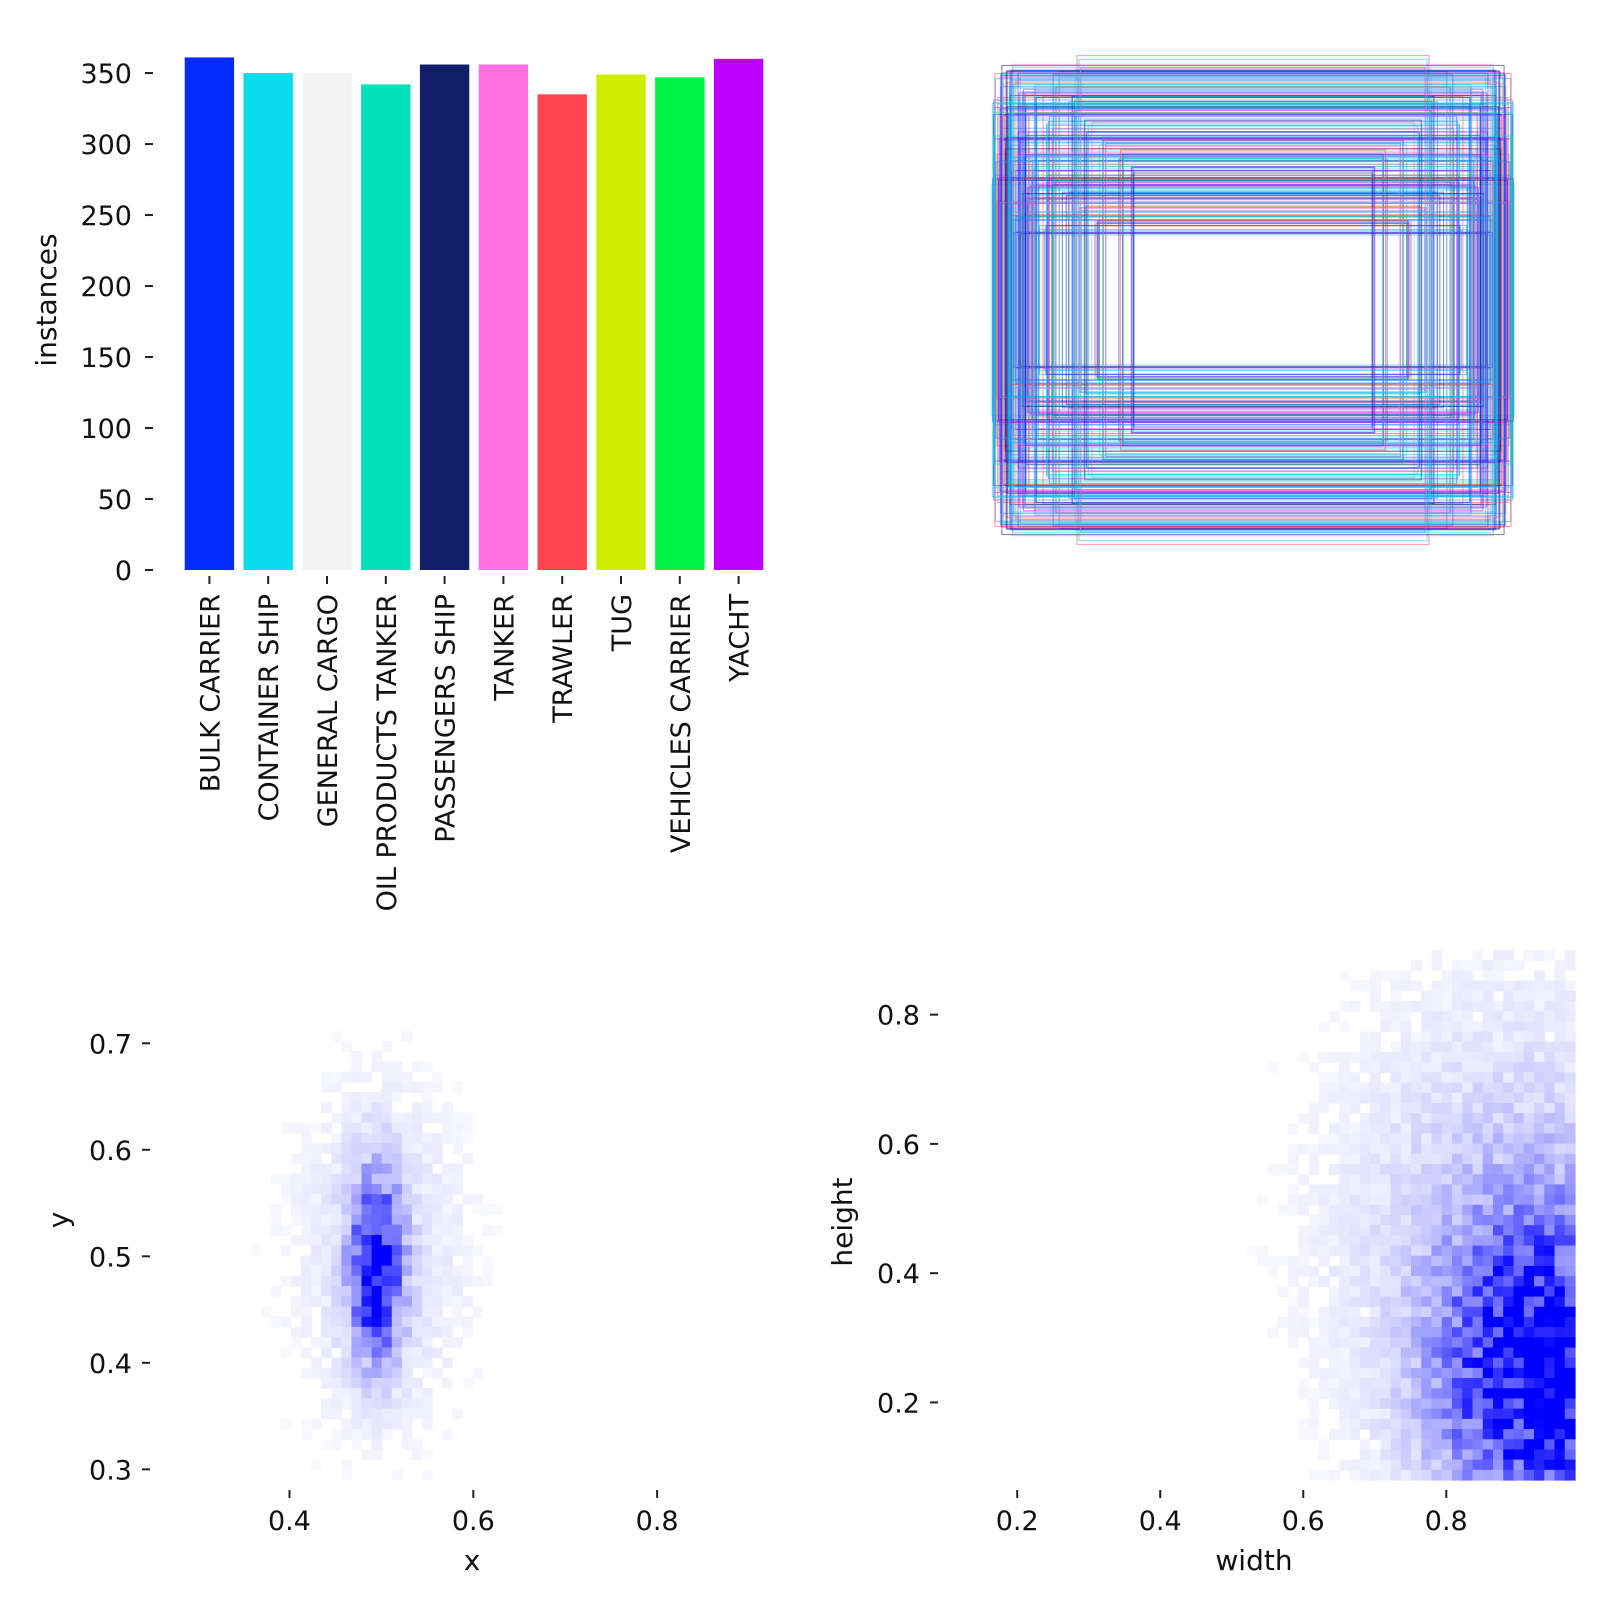  I want to click on wh-x-tick-label: 0.4, so click(1160, 1521).